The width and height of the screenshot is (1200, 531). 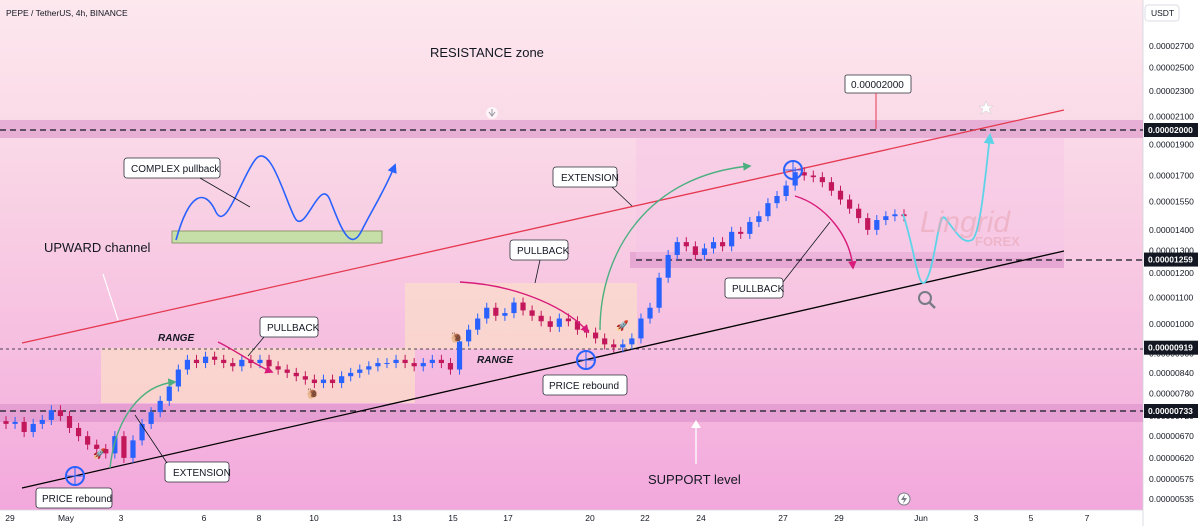 What do you see at coordinates (793, 170) in the screenshot?
I see `top-marker` at bounding box center [793, 170].